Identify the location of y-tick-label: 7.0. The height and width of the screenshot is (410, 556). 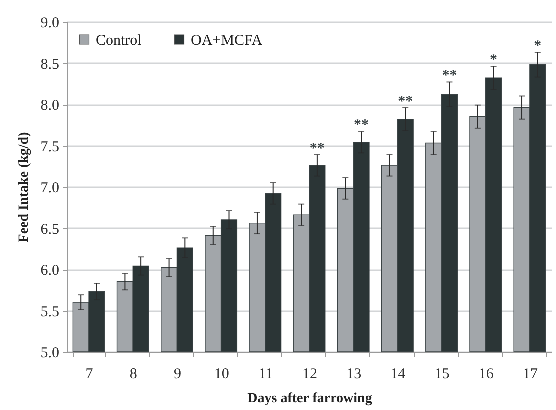
(50, 188).